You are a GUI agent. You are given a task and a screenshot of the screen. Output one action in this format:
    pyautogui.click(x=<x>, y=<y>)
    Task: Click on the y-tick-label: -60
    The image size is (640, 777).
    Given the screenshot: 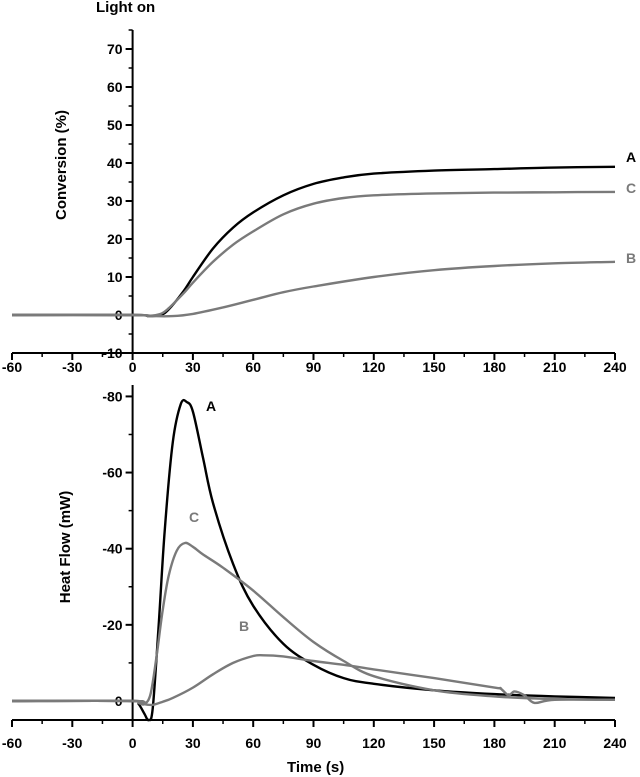 What is the action you would take?
    pyautogui.click(x=112, y=473)
    